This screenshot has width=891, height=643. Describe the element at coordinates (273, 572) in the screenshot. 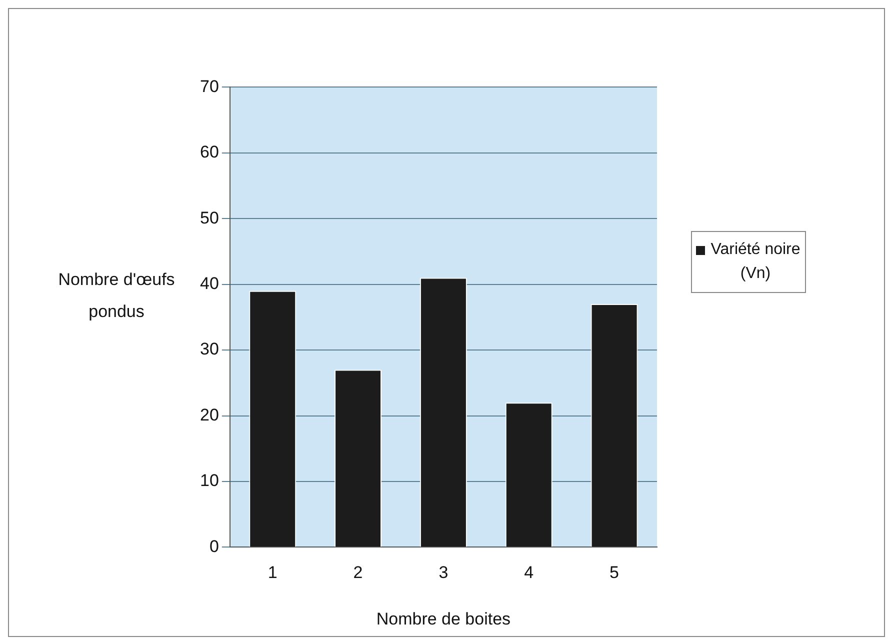

I see `x-tick-label: 1` at that location.